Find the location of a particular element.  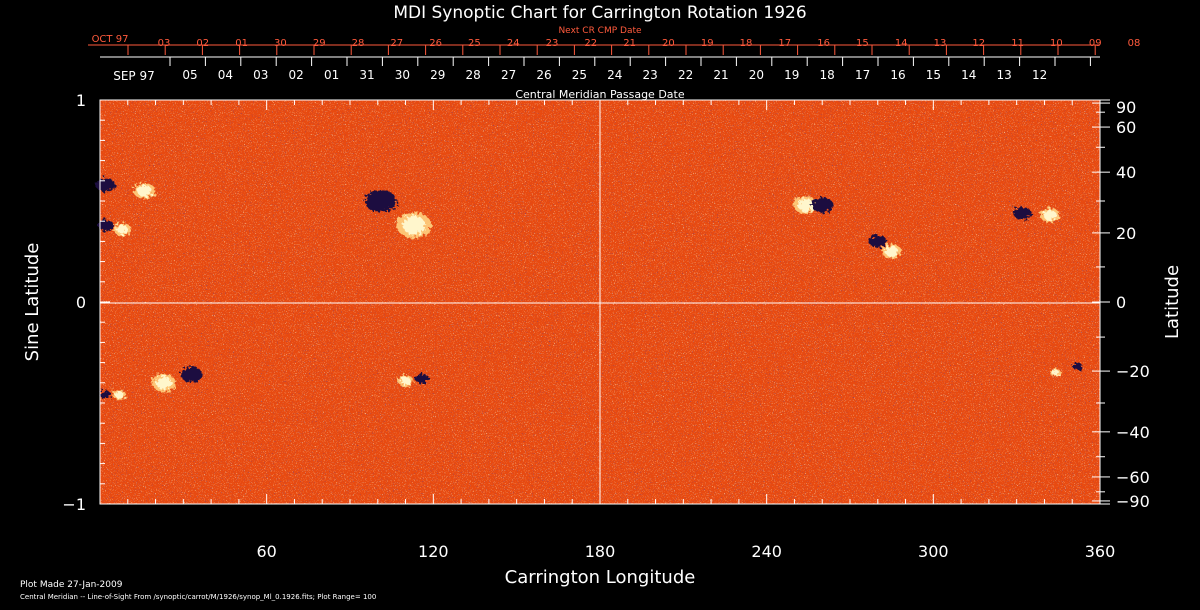

top-axis-day: 03 is located at coordinates (164, 43).